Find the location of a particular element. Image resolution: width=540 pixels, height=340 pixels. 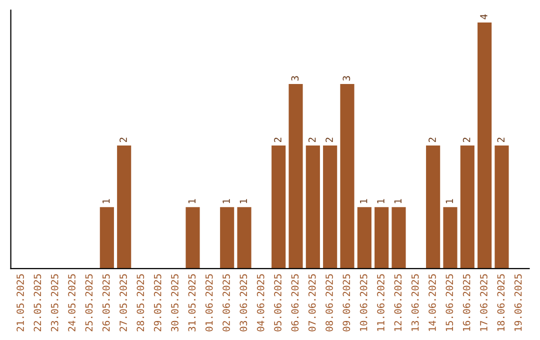

x-tick-label: 05.06.2025 is located at coordinates (278, 303).